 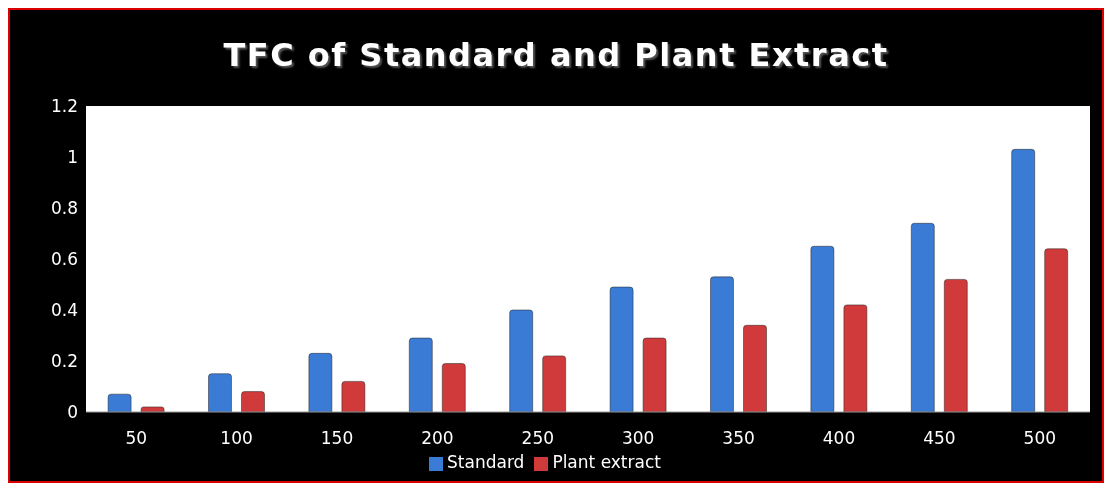 What do you see at coordinates (64, 106) in the screenshot?
I see `y-tick-label: 1.2` at bounding box center [64, 106].